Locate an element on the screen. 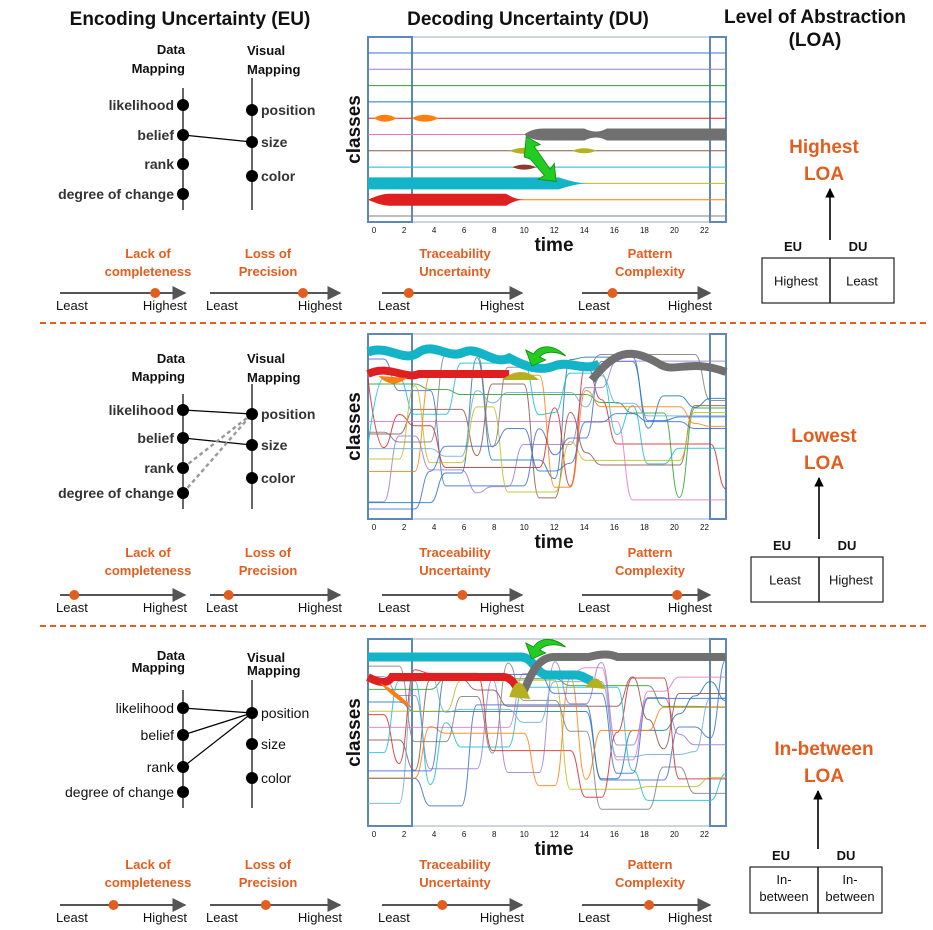 This screenshot has width=933, height=930. loa-du-value: Least is located at coordinates (862, 281).